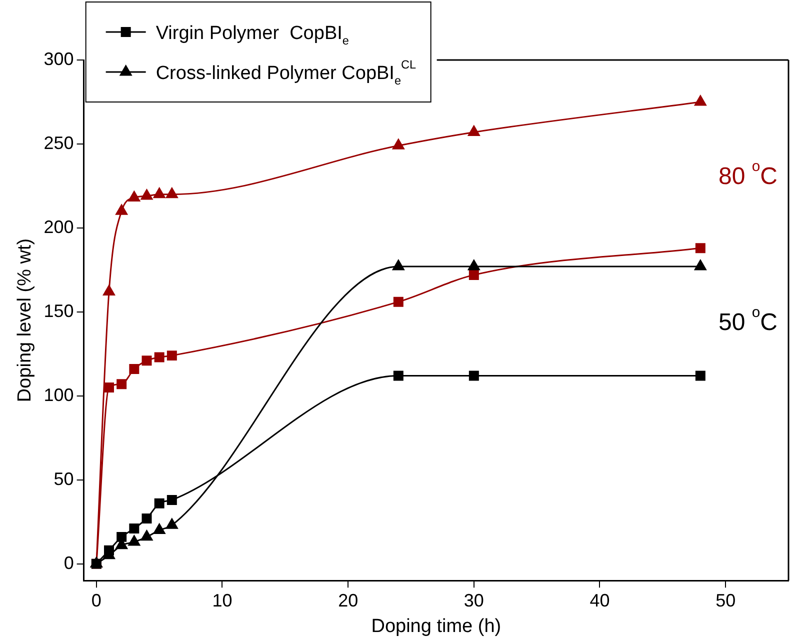 Image resolution: width=796 pixels, height=644 pixels. Describe the element at coordinates (436, 626) in the screenshot. I see `x-axis-title: Doping time (h)` at that location.